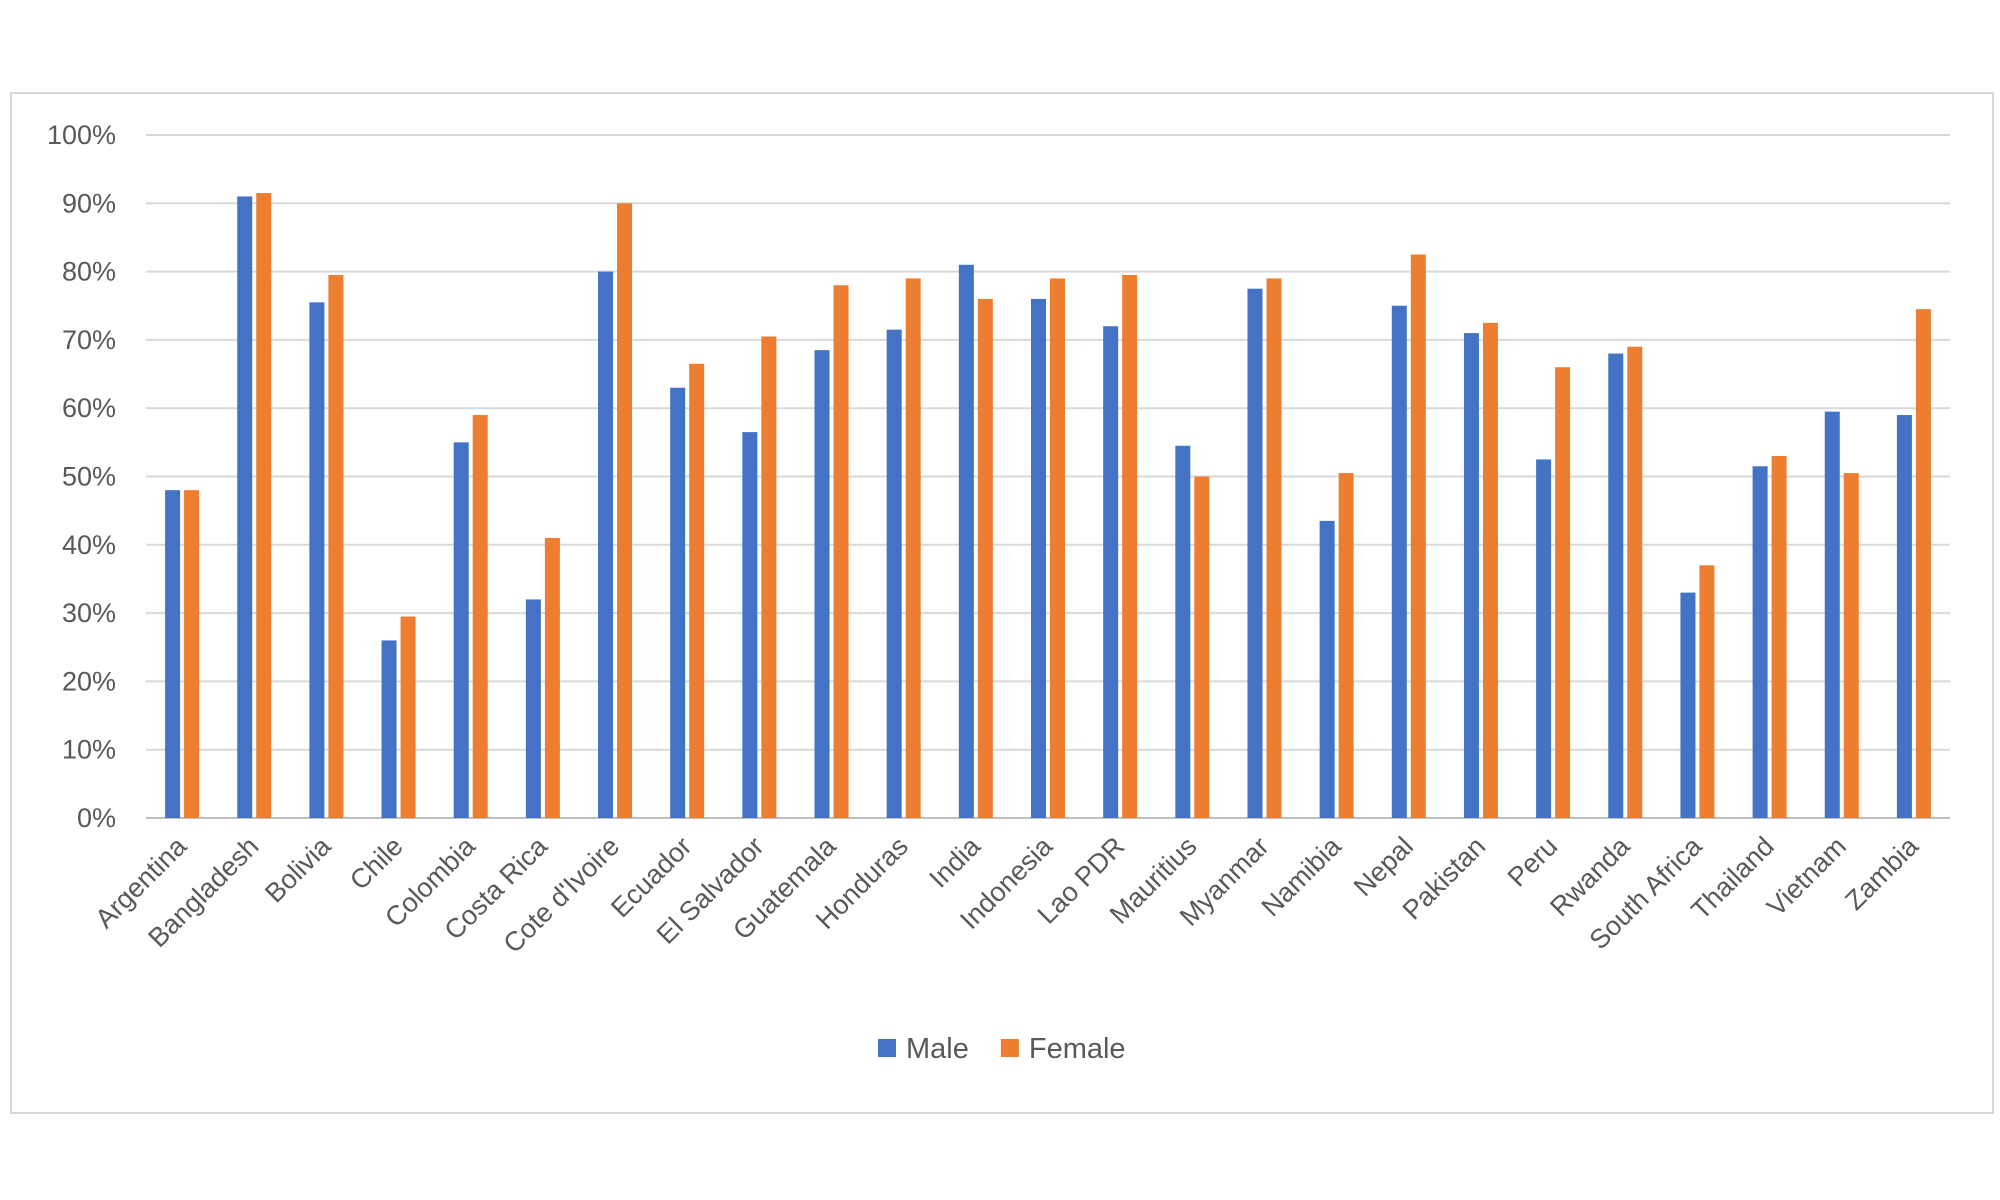 This screenshot has height=1200, width=2000. Describe the element at coordinates (89, 545) in the screenshot. I see `y-tick-label: 40%` at that location.